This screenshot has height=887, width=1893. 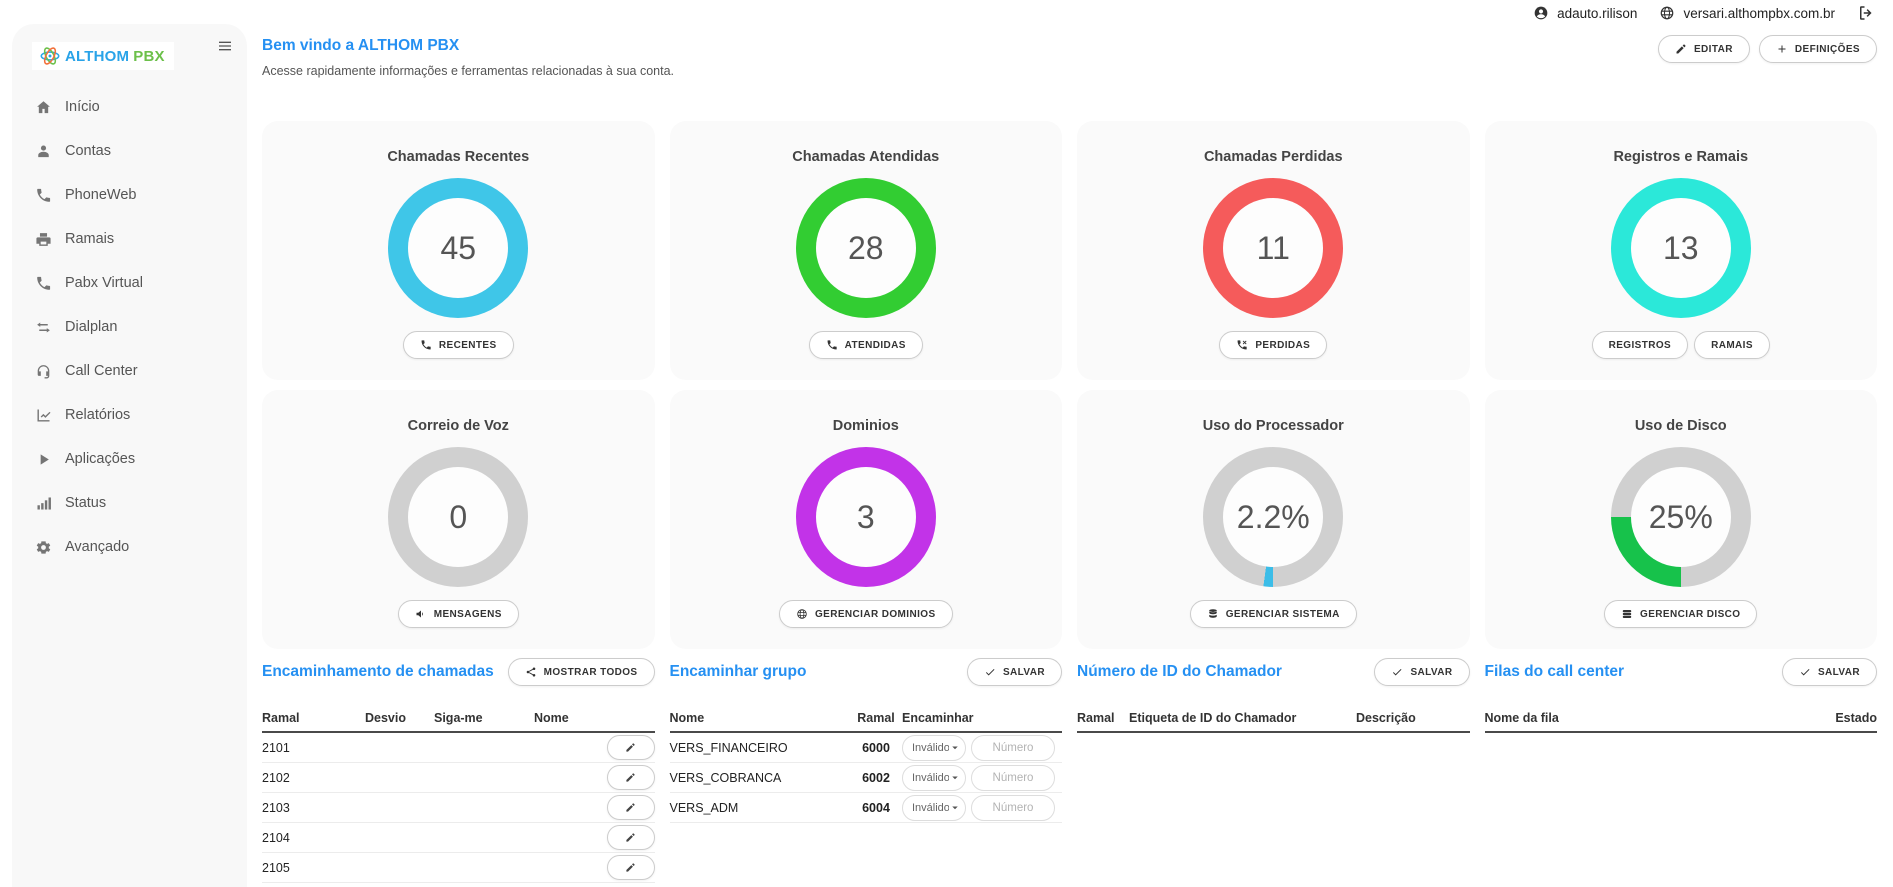 I want to click on stat-card-chamadas-recentes: Chamadas Recentes 45 RECENTES, so click(x=458, y=250).